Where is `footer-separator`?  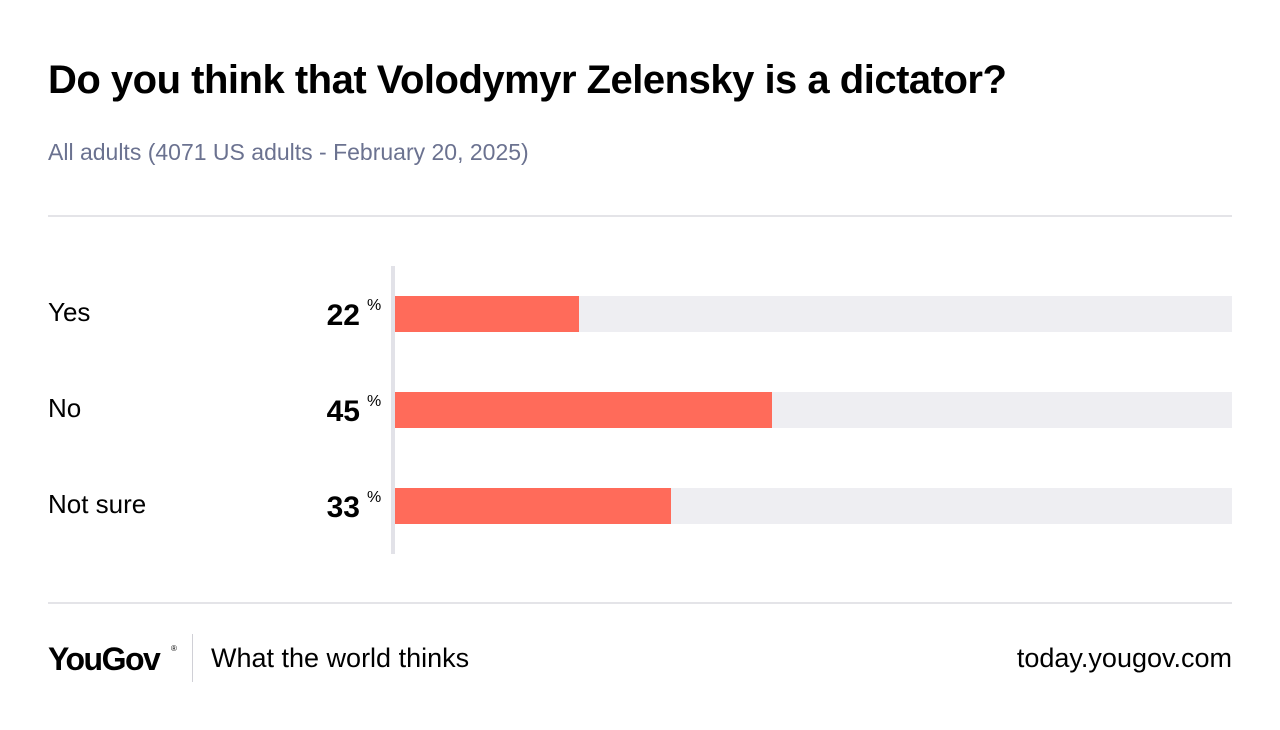 footer-separator is located at coordinates (192, 658).